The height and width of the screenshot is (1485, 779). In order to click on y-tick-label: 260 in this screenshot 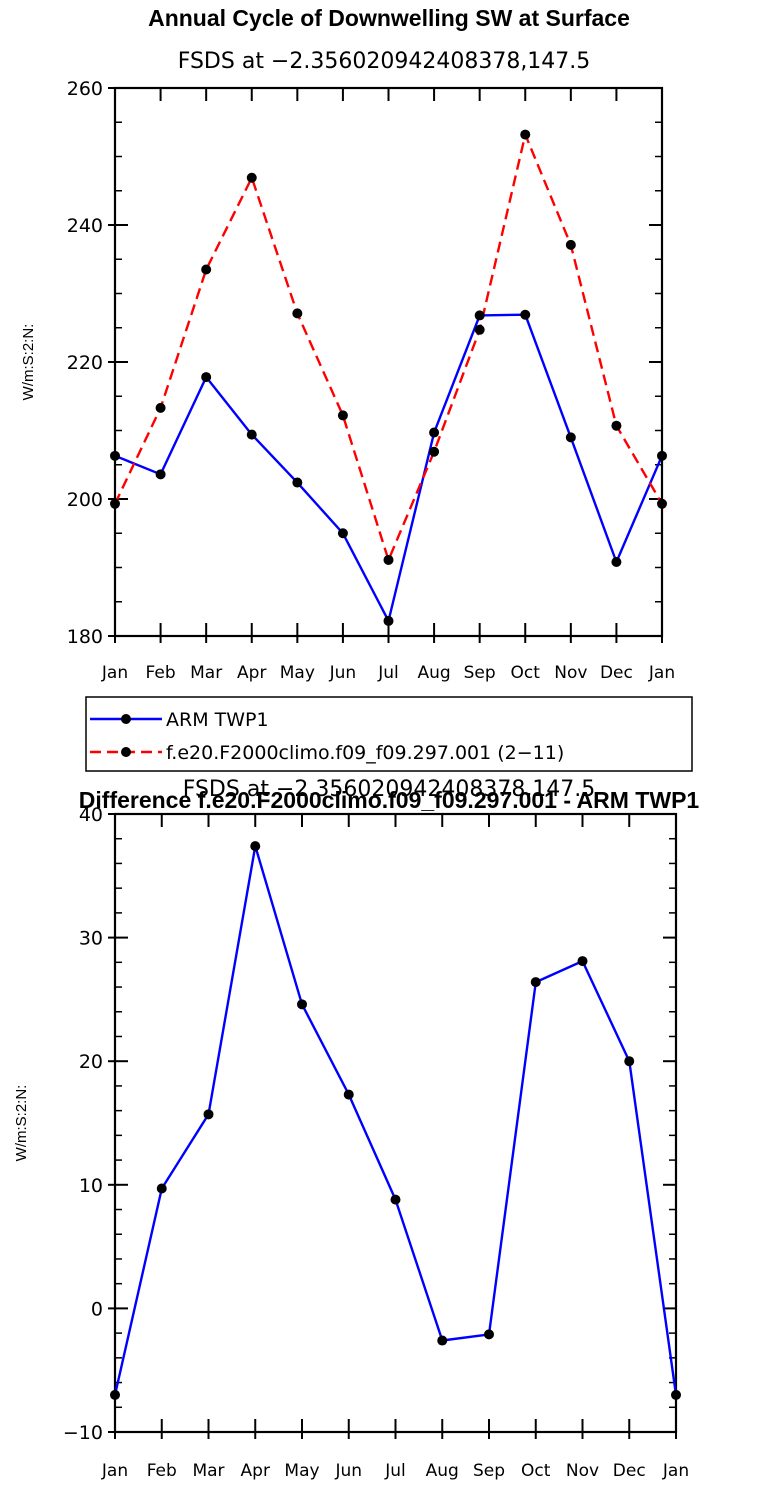, I will do `click(85, 89)`.